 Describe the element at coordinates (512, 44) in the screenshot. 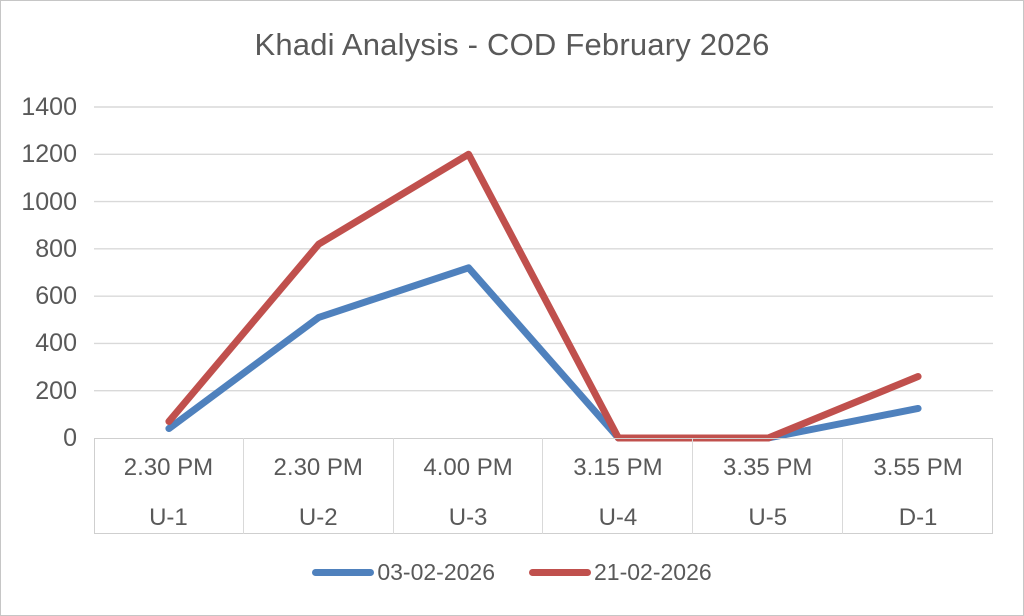

I see `chart-title: Khadi Analysis - COD February 2026` at that location.